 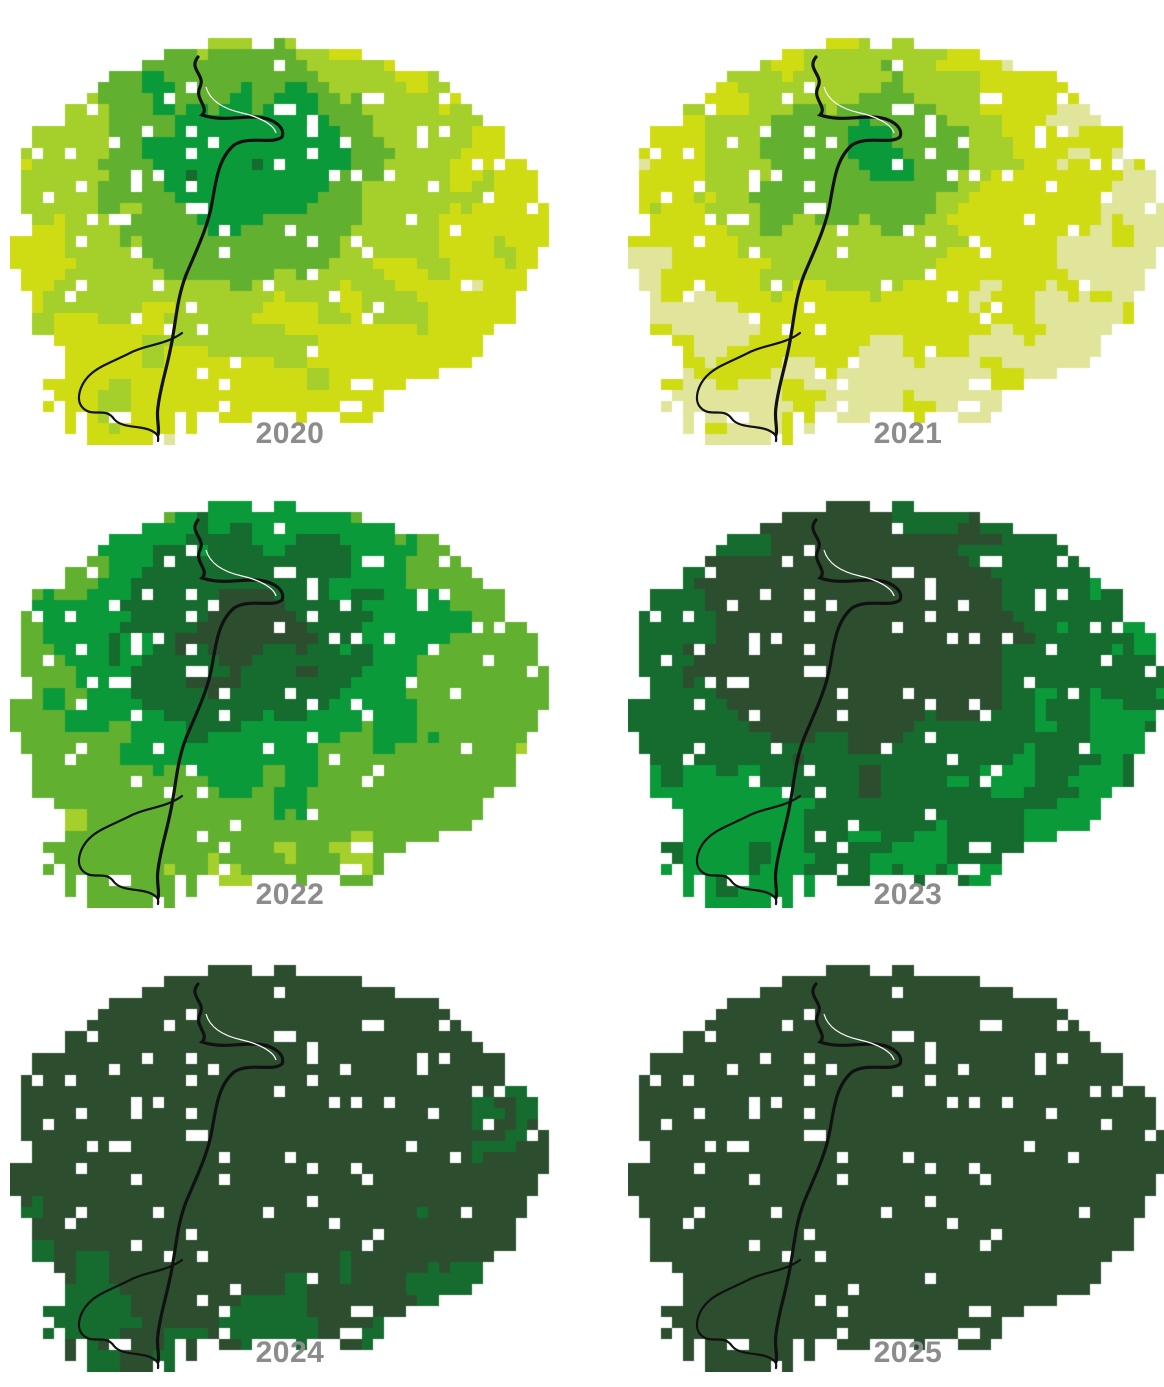 I want to click on year-label-2024: 2024, so click(x=290, y=1352).